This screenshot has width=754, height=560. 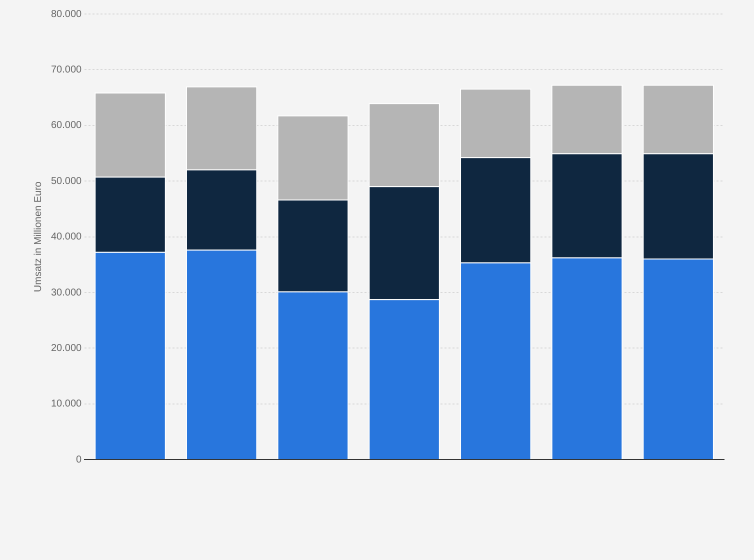 What do you see at coordinates (66, 404) in the screenshot?
I see `y-tick-label: 10.000` at bounding box center [66, 404].